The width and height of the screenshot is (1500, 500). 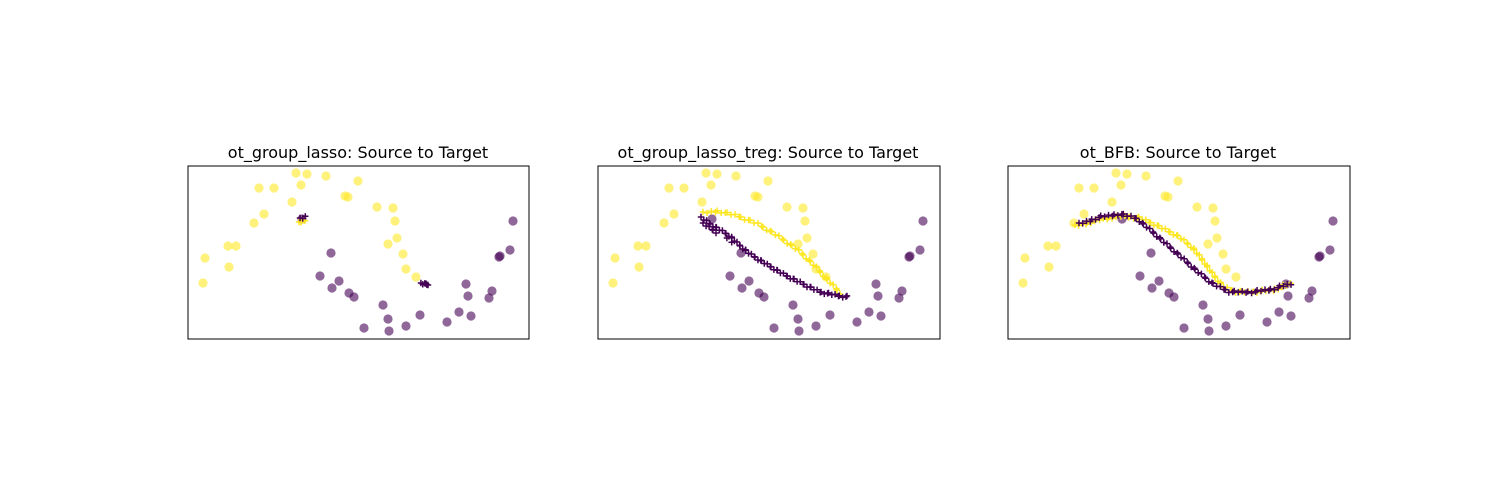 I want to click on subplot-title: ot_BFB: Source to Target, so click(x=1178, y=153).